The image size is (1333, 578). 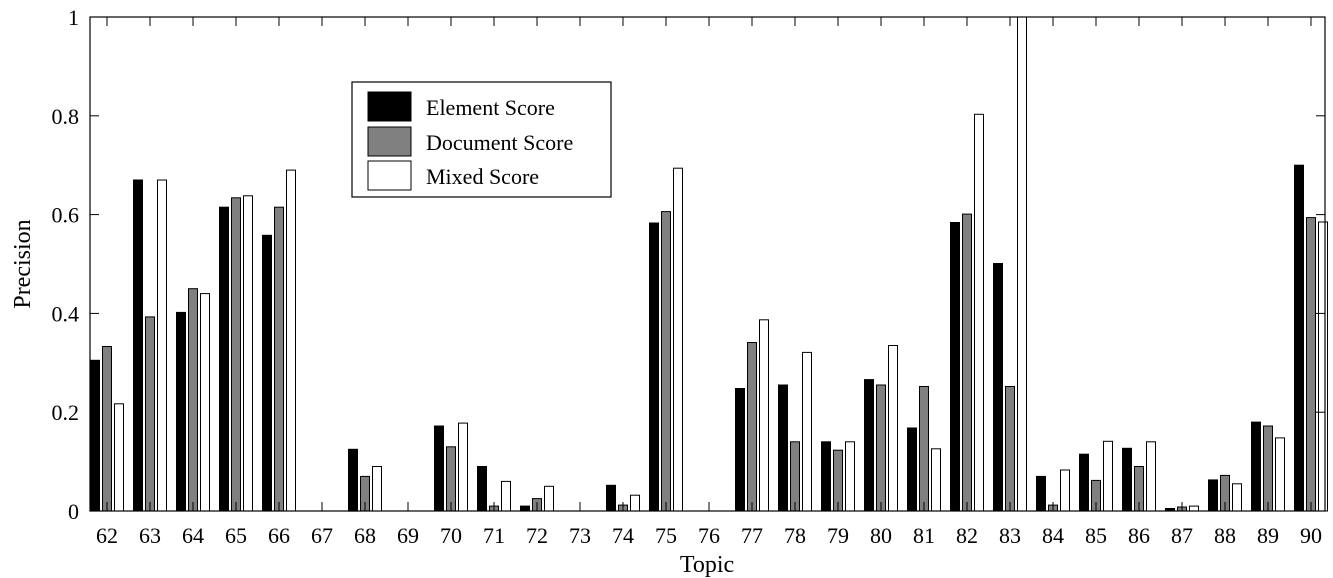 I want to click on x-tick-label-66: 66, so click(x=279, y=535).